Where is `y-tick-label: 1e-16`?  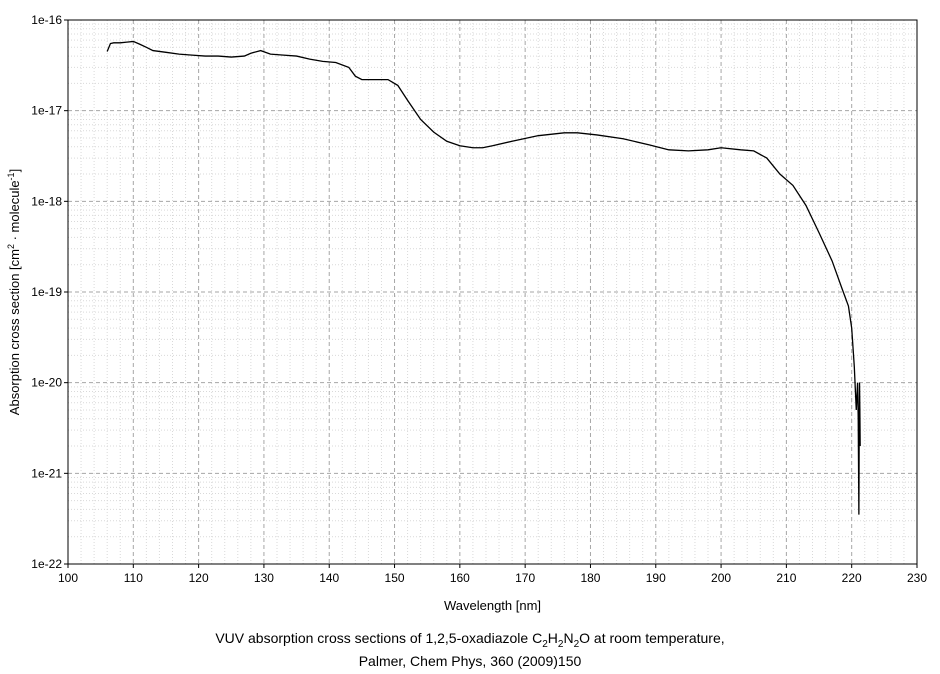
y-tick-label: 1e-16 is located at coordinates (46, 20).